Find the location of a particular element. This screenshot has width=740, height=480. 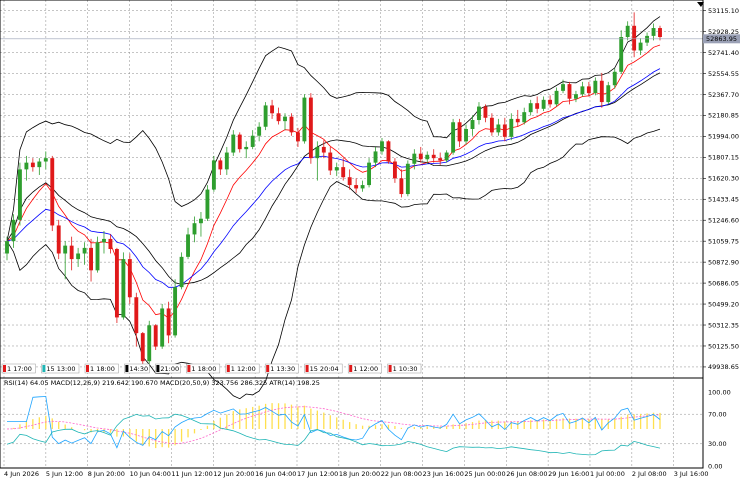

indicator-panel is located at coordinates (333, 426).